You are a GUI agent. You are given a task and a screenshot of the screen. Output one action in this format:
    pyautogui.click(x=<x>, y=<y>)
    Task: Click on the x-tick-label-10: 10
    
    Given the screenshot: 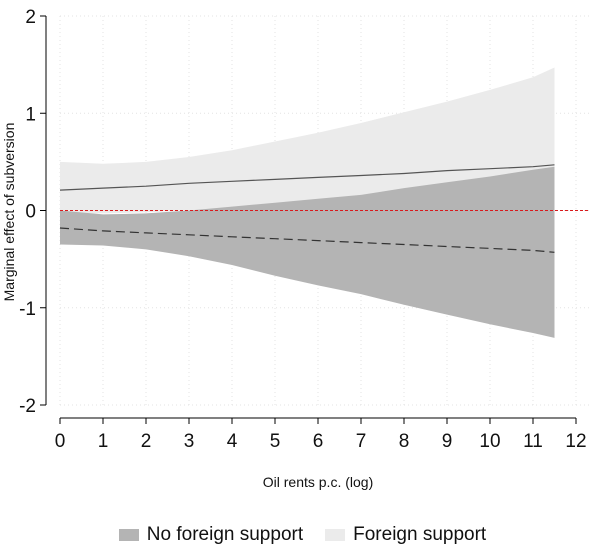 What is the action you would take?
    pyautogui.click(x=489, y=441)
    